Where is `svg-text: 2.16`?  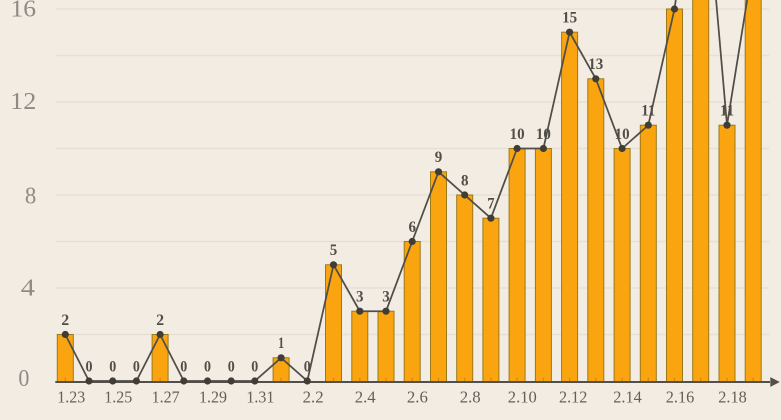 svg-text: 2.16 is located at coordinates (680, 397).